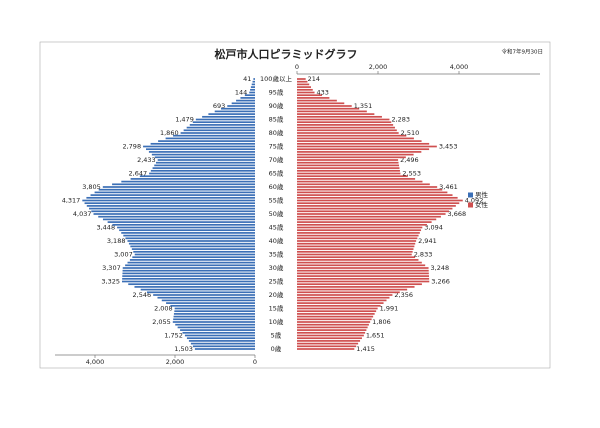  What do you see at coordinates (314, 79) in the screenshot?
I see `value-label: 214` at bounding box center [314, 79].